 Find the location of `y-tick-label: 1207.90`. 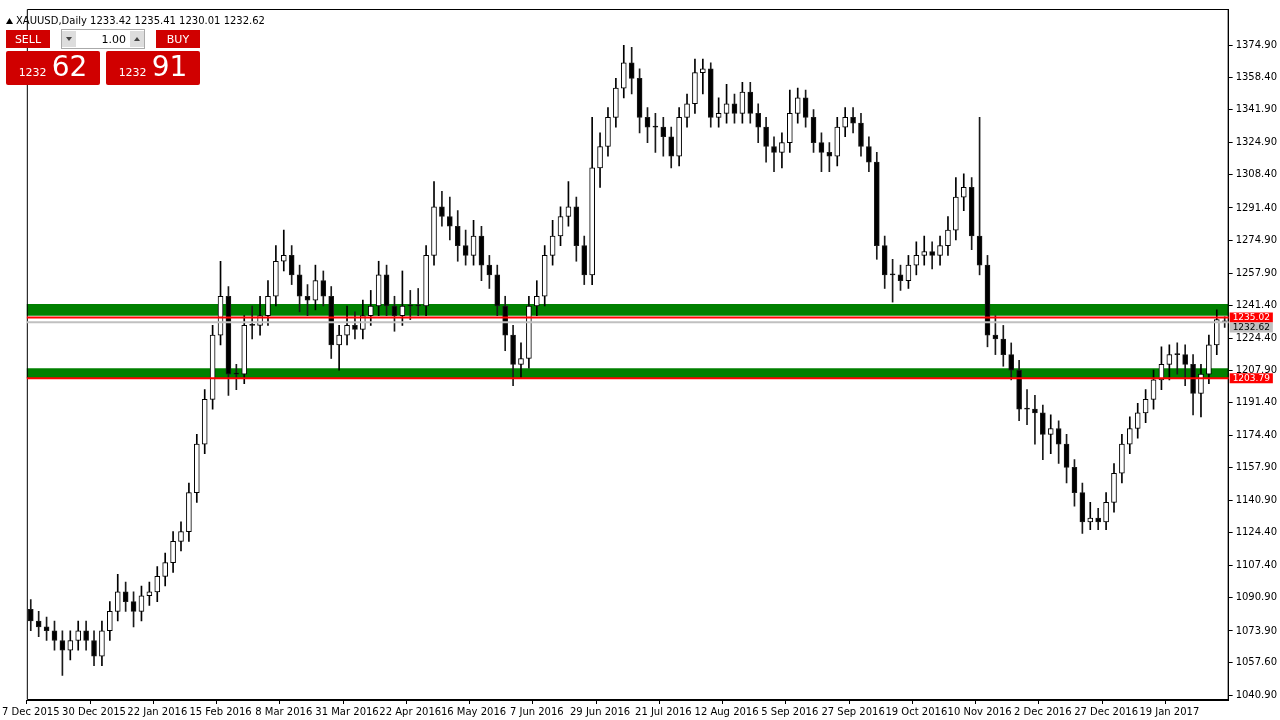

y-tick-label: 1207.90 is located at coordinates (1256, 369).